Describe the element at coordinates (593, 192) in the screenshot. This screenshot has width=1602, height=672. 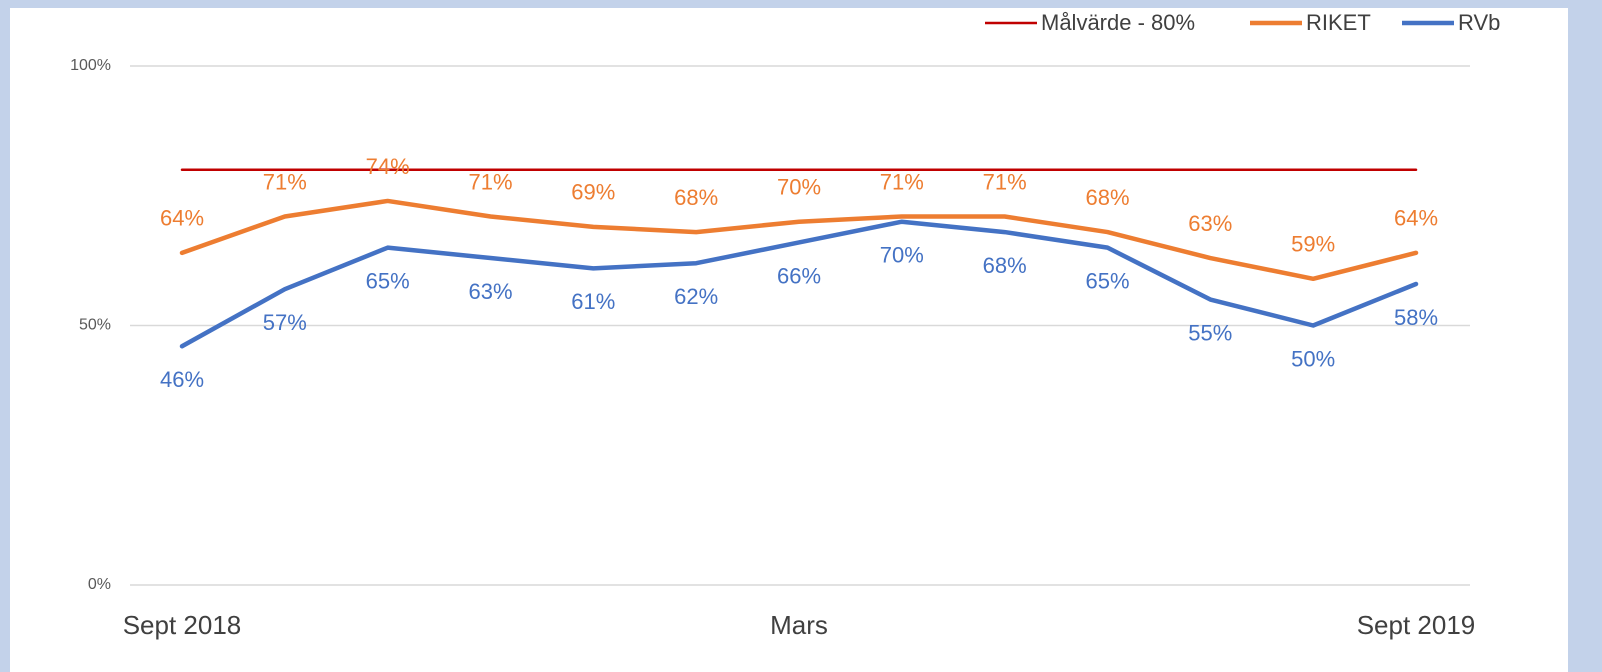
I see `data-label: 69%` at that location.